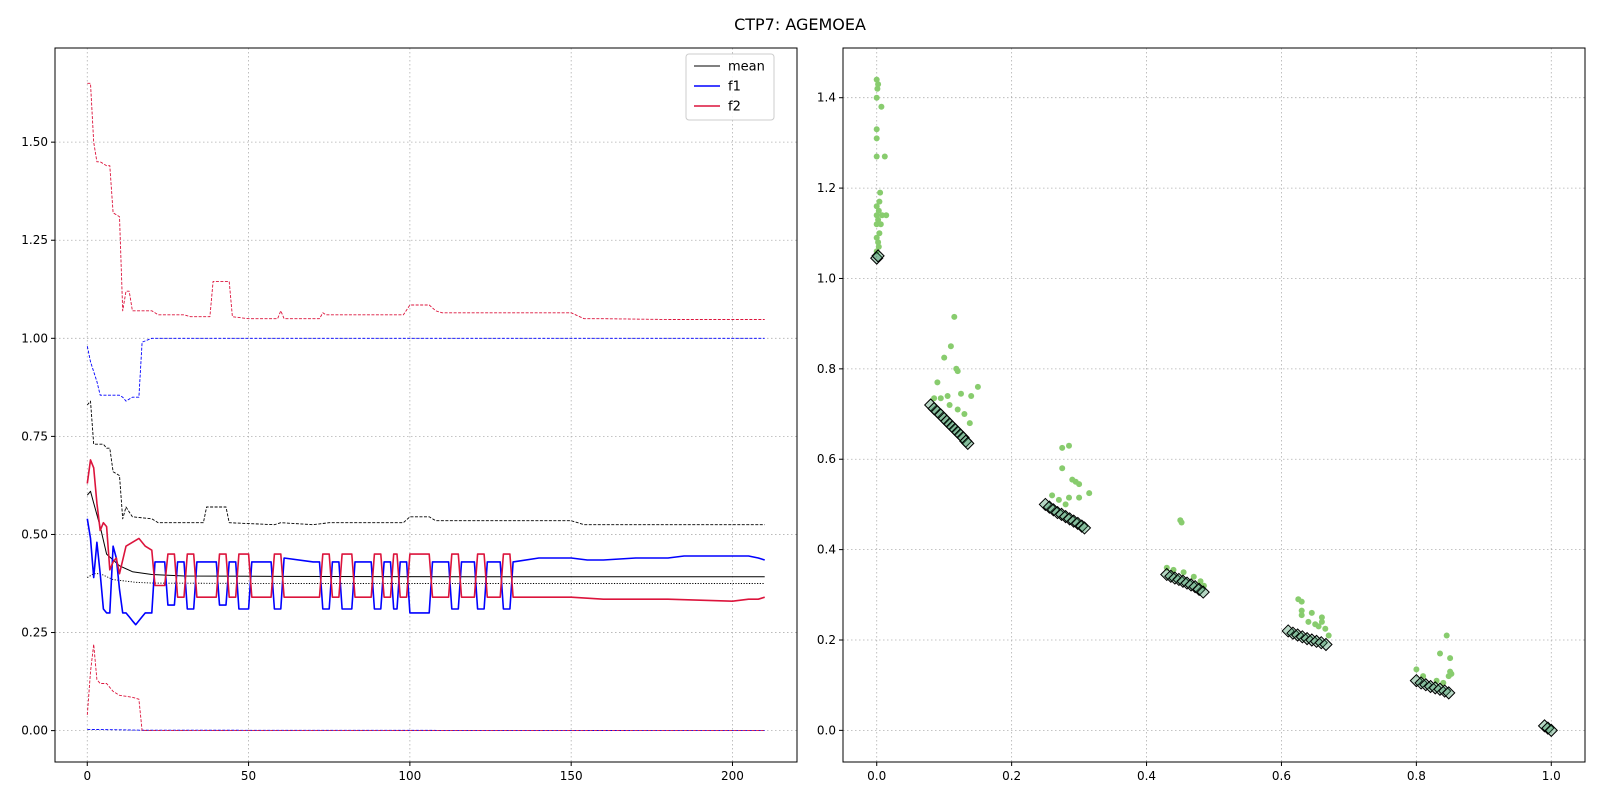 The width and height of the screenshot is (1600, 800). What do you see at coordinates (426, 730) in the screenshot?
I see `series-f1-min-line` at bounding box center [426, 730].